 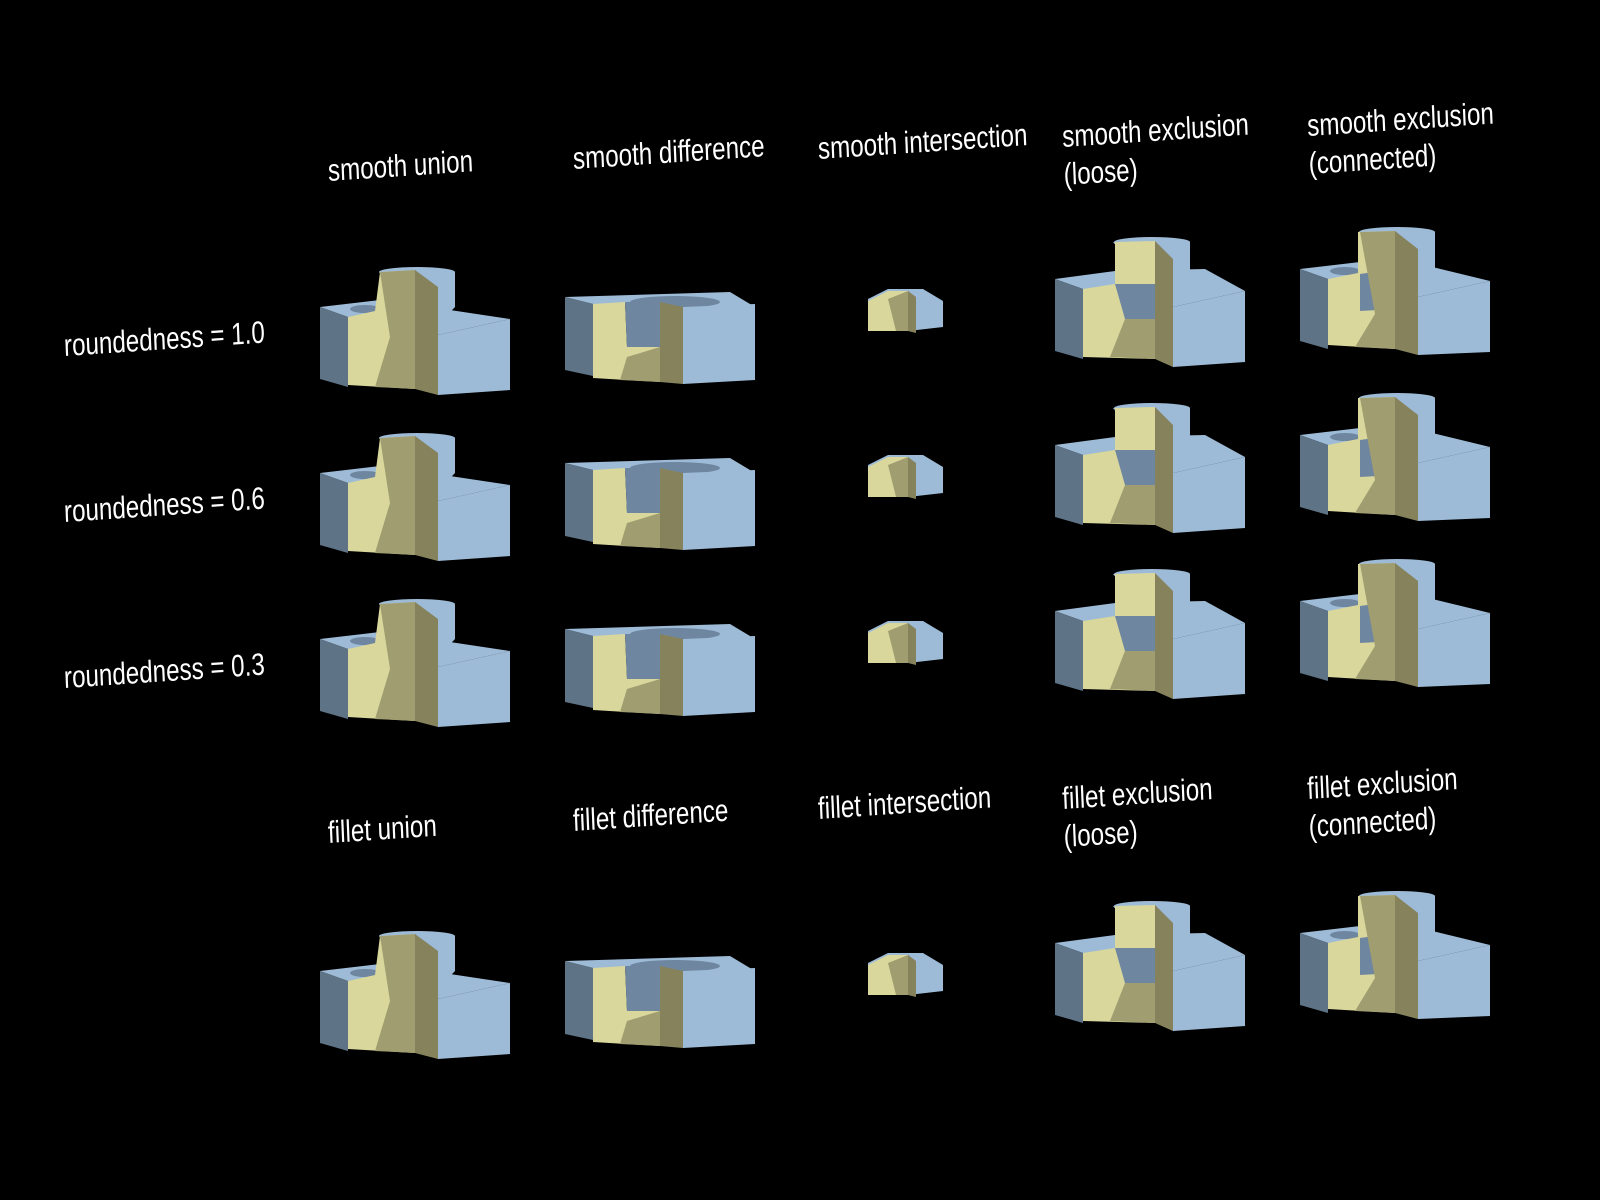 I want to click on header-fillet-exclusion-loose: fillet exclusion (loose), so click(x=1137, y=812).